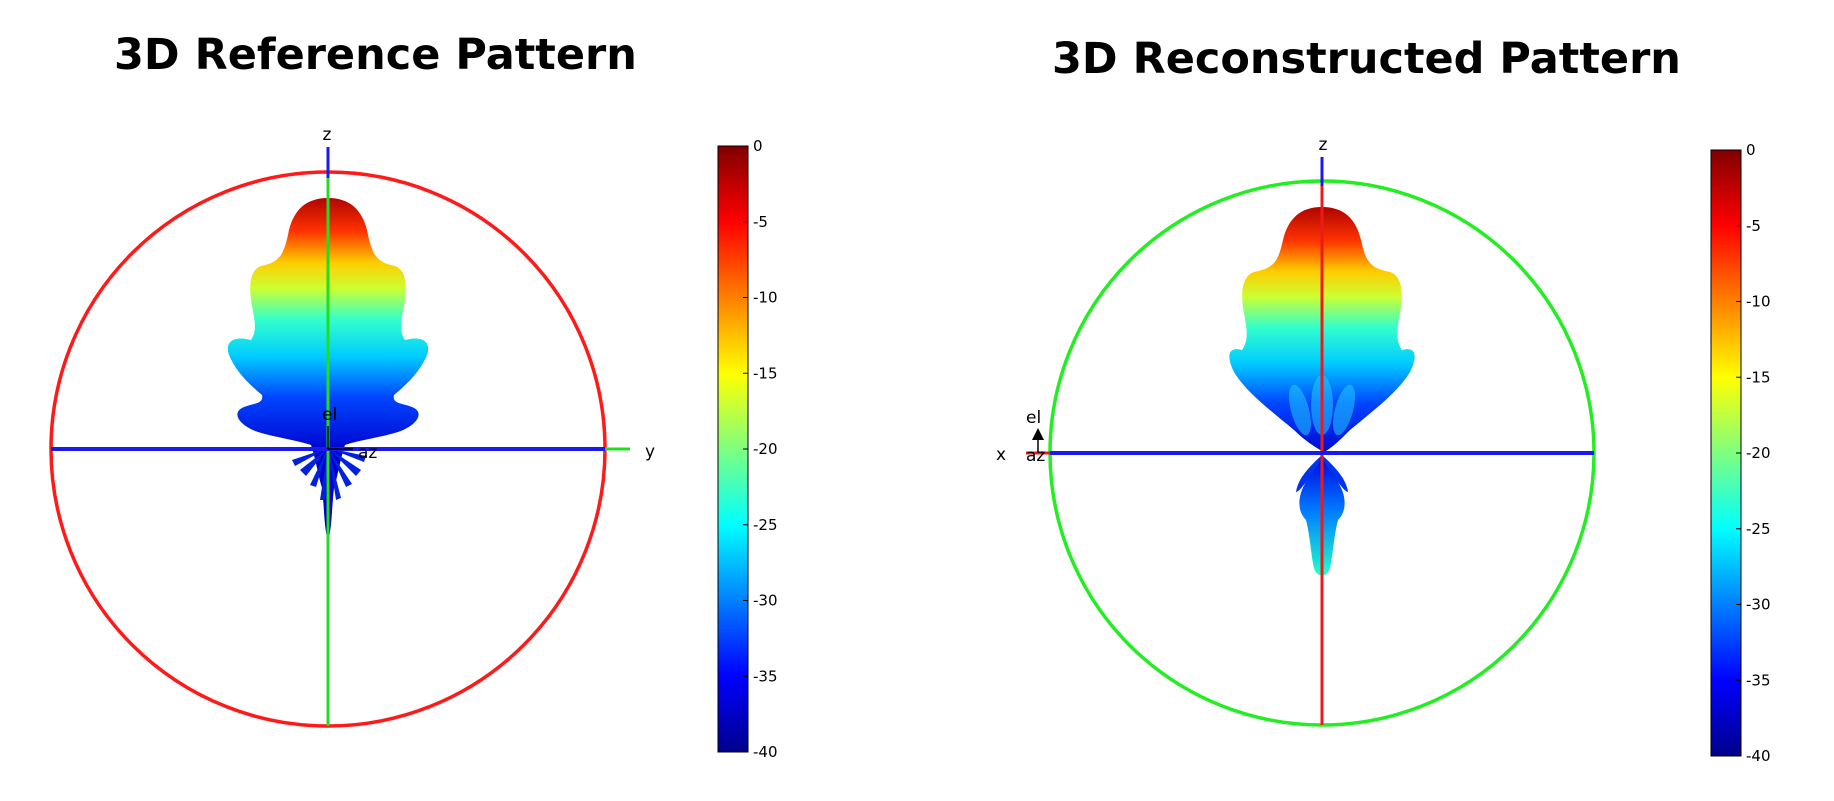  I want to click on reference-colorbar-tick-label: -40, so click(765, 752).